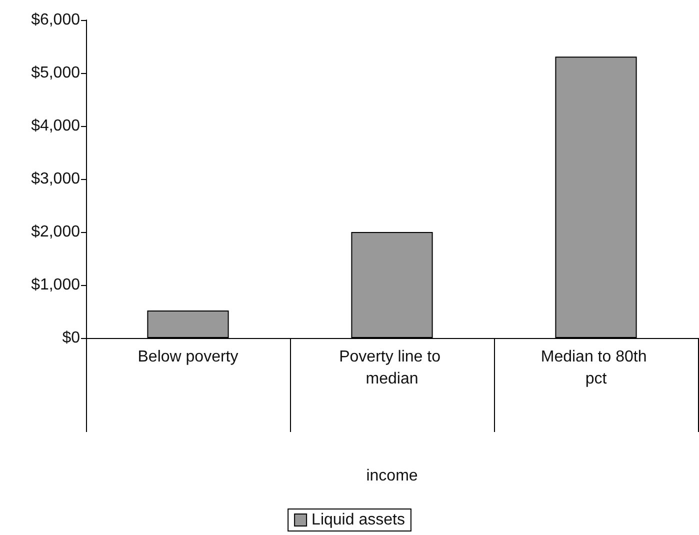 The image size is (699, 535). What do you see at coordinates (55, 232) in the screenshot?
I see `y-tick-label: $2,000` at bounding box center [55, 232].